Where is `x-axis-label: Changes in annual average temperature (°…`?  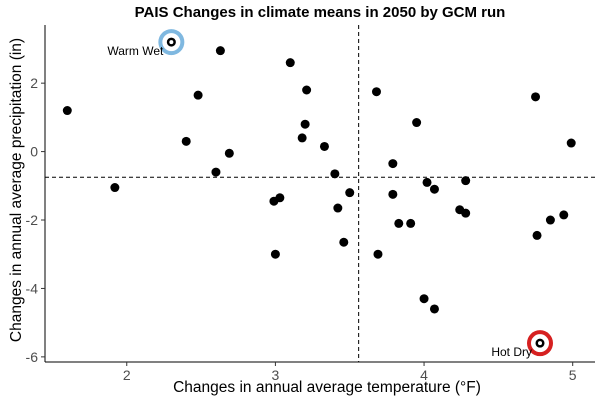 x-axis-label: Changes in annual average temperature (°… is located at coordinates (327, 387).